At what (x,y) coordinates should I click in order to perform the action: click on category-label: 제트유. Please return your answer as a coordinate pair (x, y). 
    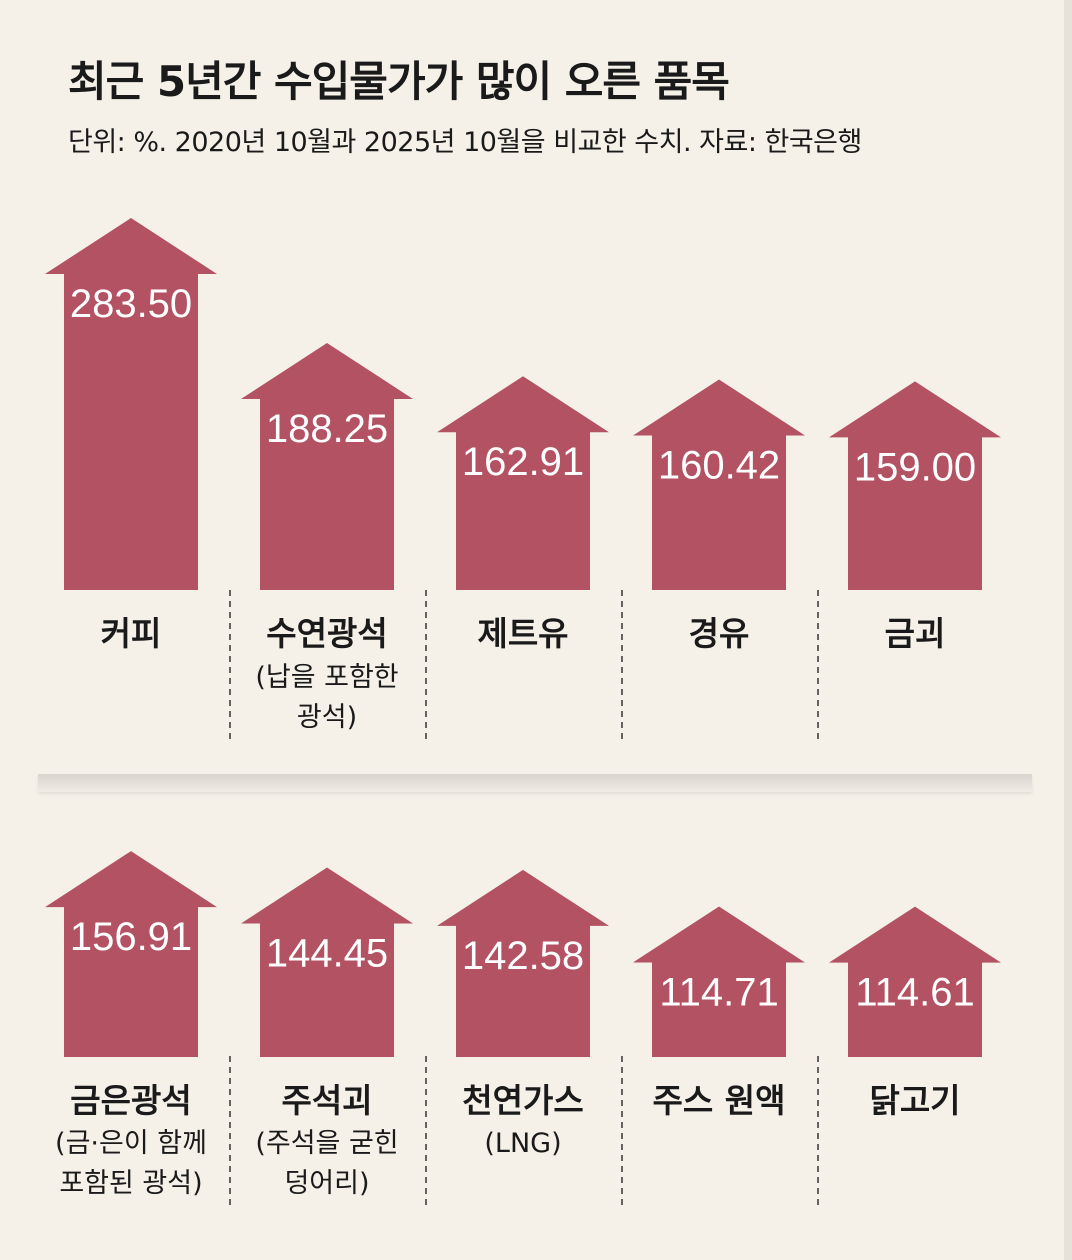
    Looking at the image, I should click on (522, 633).